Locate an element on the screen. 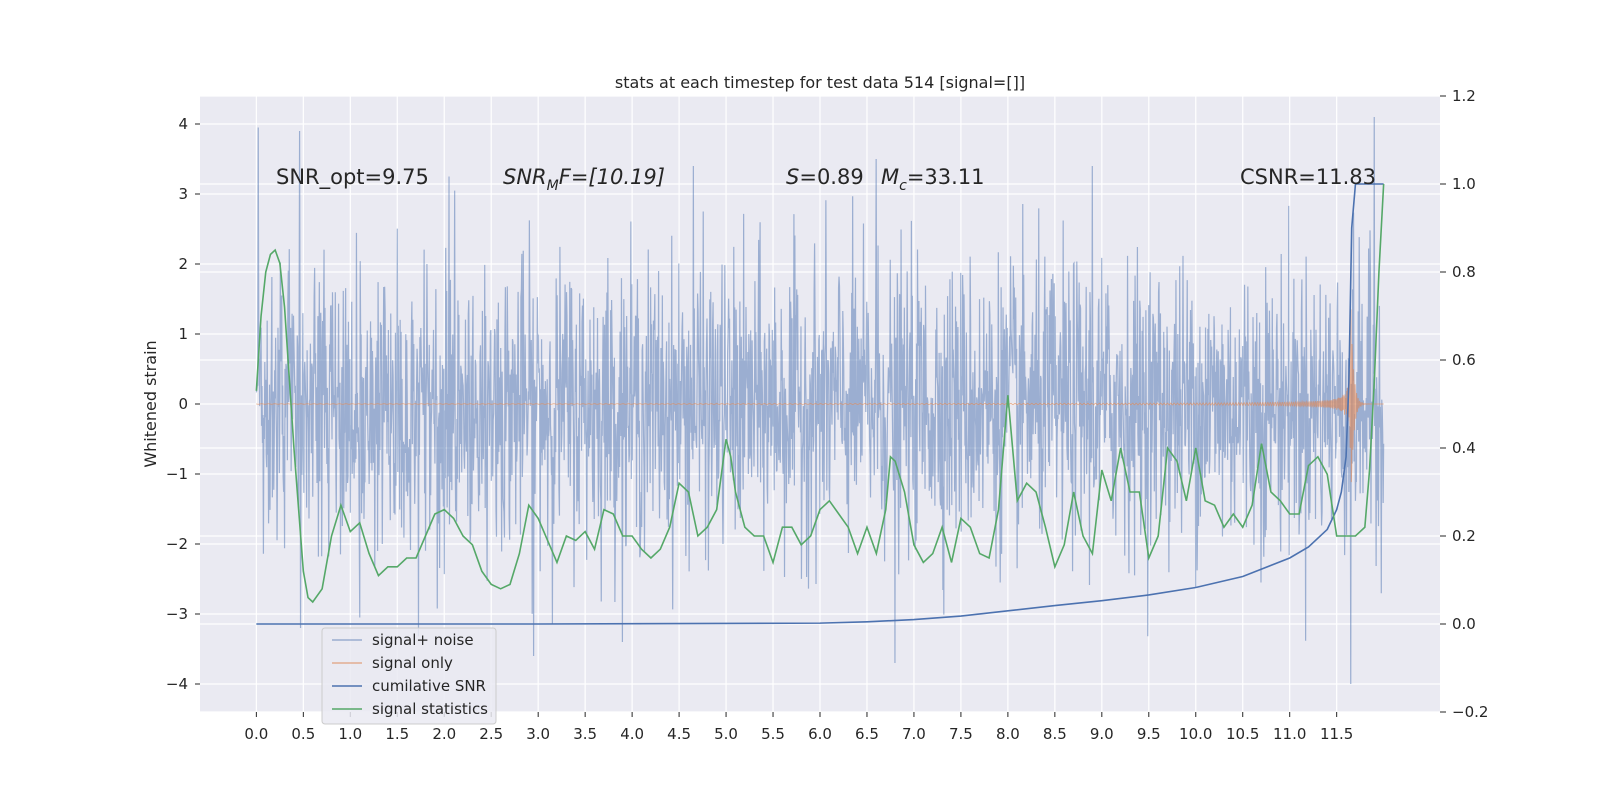 The image size is (1600, 800). y2-tick-label-4: 0.6 is located at coordinates (1464, 360).